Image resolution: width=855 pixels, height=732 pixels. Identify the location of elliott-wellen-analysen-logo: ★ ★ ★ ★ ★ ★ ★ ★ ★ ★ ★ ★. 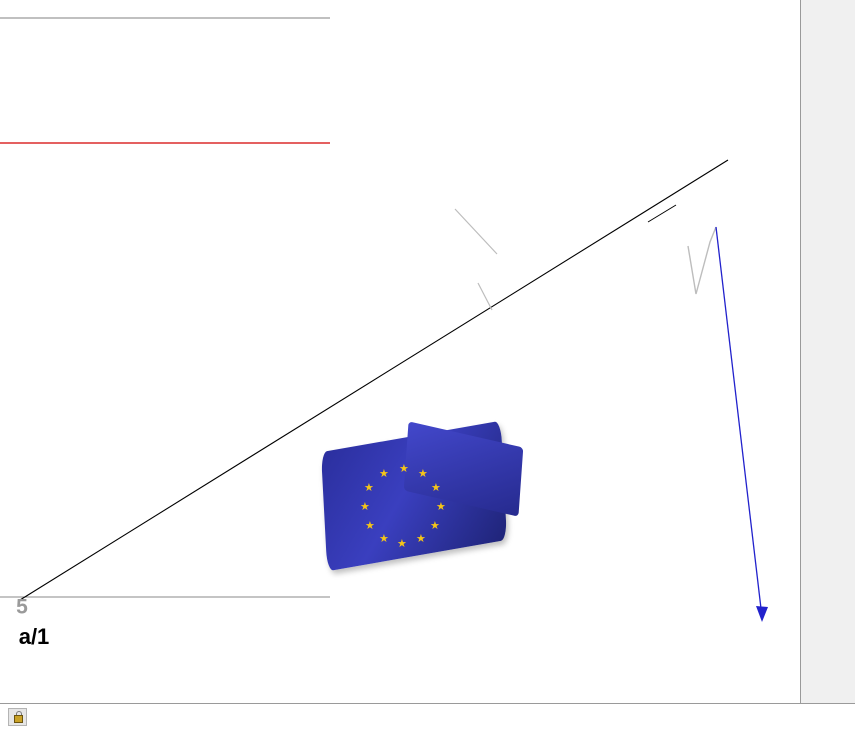
(441, 501).